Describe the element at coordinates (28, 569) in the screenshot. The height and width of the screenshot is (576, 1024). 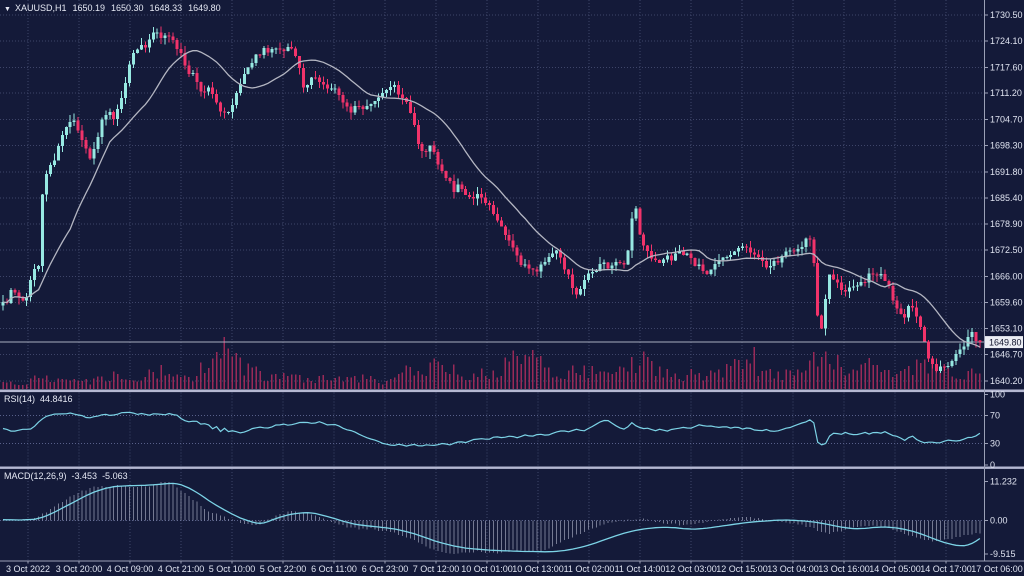
I see `svg-text: 3 Oct 2022` at that location.